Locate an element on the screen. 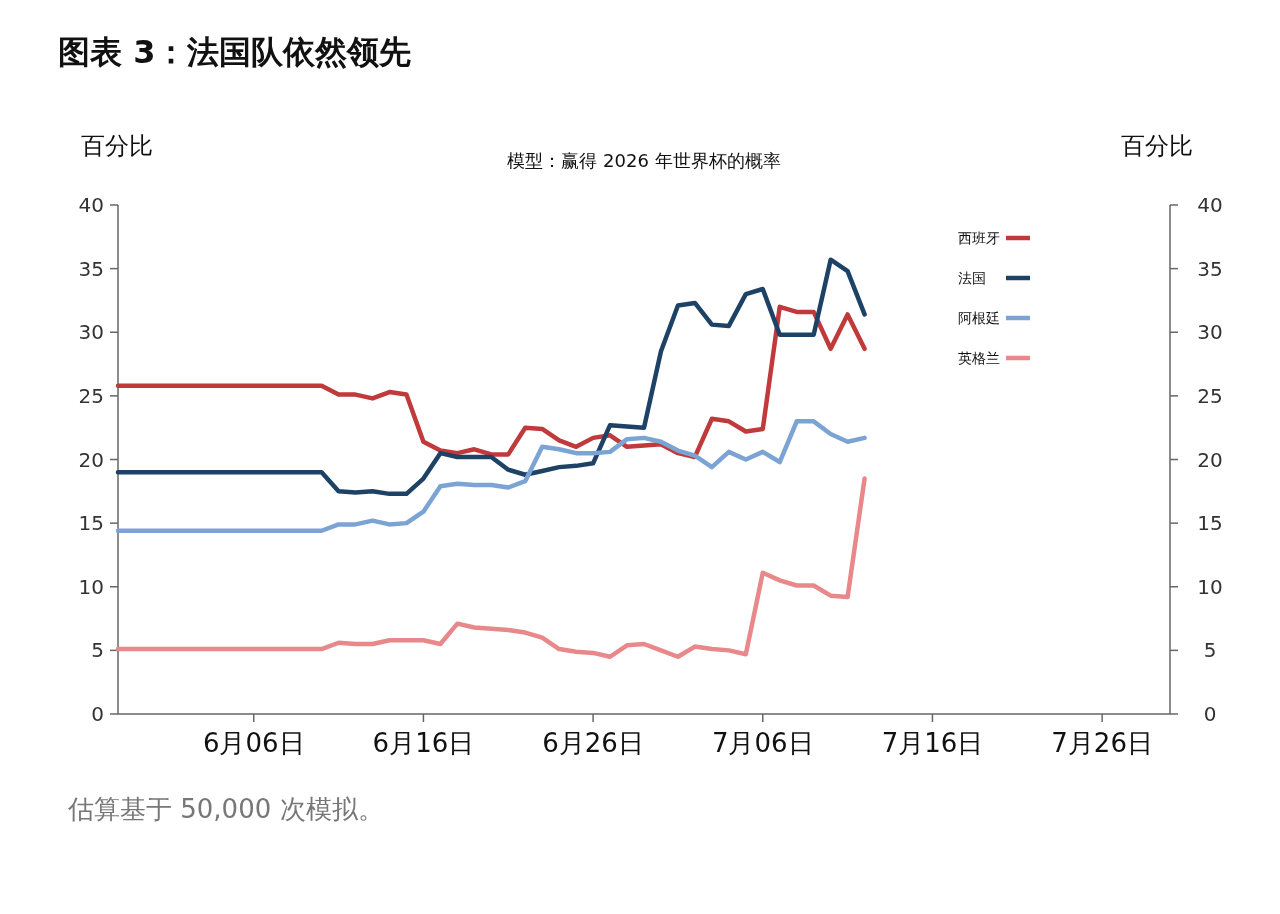 This screenshot has width=1280, height=914. chart-subtitle: 模型：赢得 2026 年世界杯的概率 is located at coordinates (644, 160).